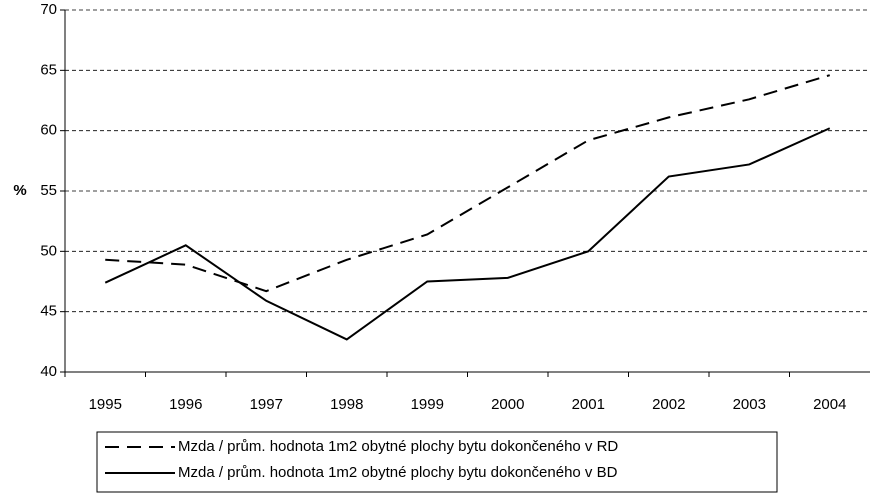 This screenshot has width=890, height=498. What do you see at coordinates (19, 190) in the screenshot?
I see `y-axis-label: %` at bounding box center [19, 190].